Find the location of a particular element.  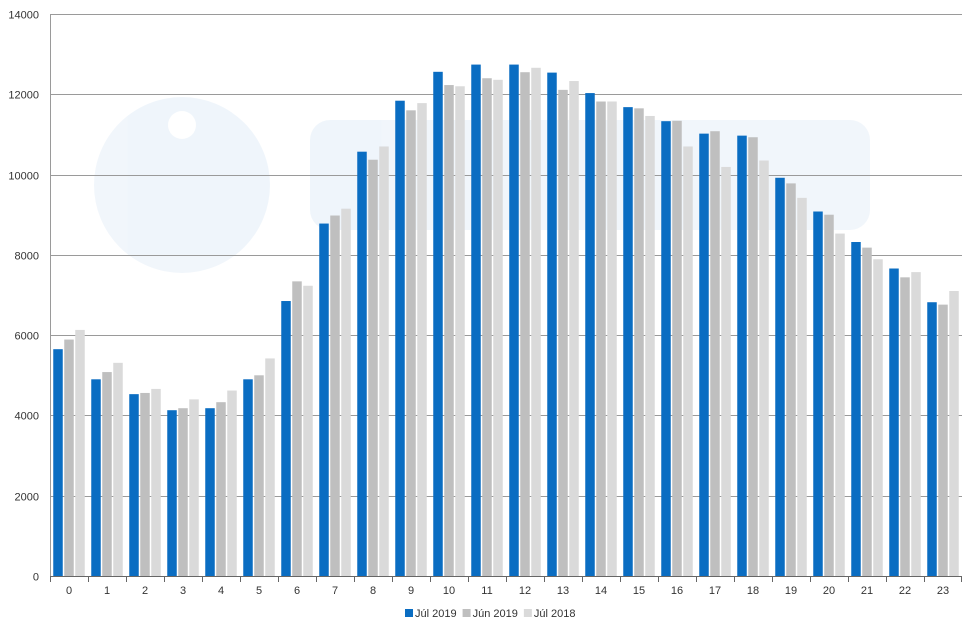

y-tick-label: 0 is located at coordinates (36, 578).